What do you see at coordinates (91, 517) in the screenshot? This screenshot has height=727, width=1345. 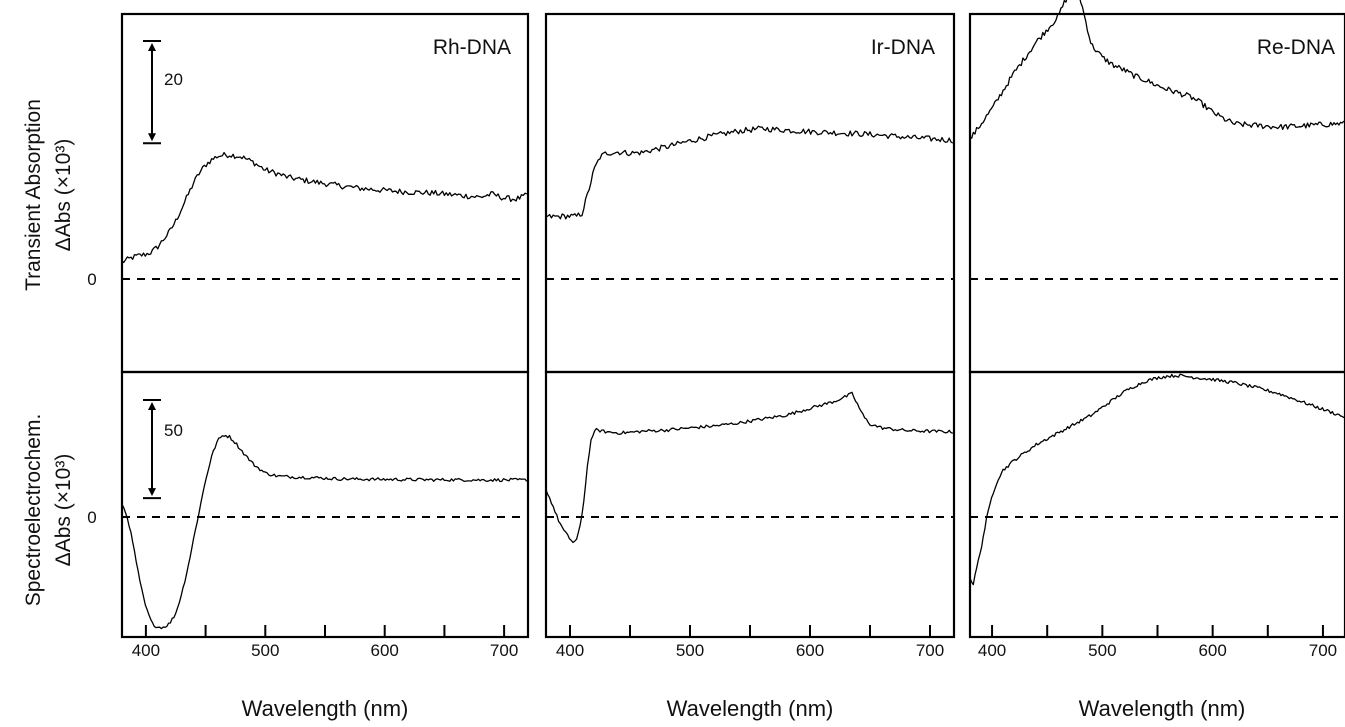 I see `se-zero-label: 0` at bounding box center [91, 517].